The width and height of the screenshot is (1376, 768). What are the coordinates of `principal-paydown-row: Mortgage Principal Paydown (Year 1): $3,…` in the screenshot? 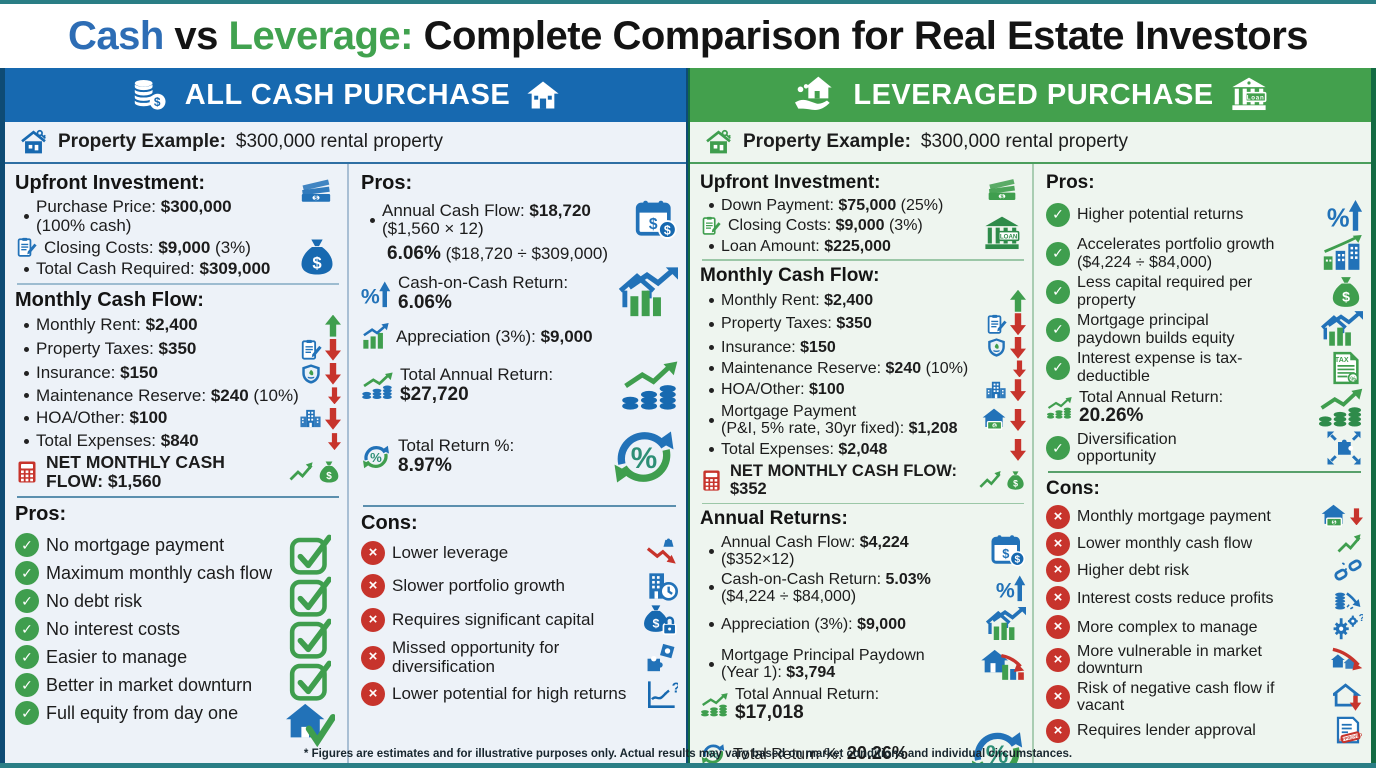 It's located at (863, 664).